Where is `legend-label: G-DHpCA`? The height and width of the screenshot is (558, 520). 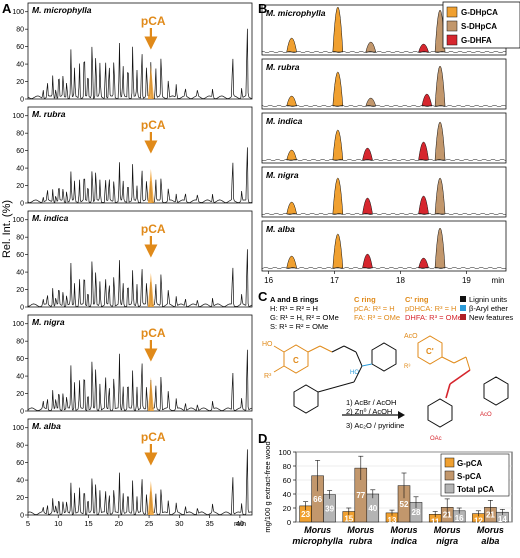 legend-label: G-DHpCA is located at coordinates (479, 12).